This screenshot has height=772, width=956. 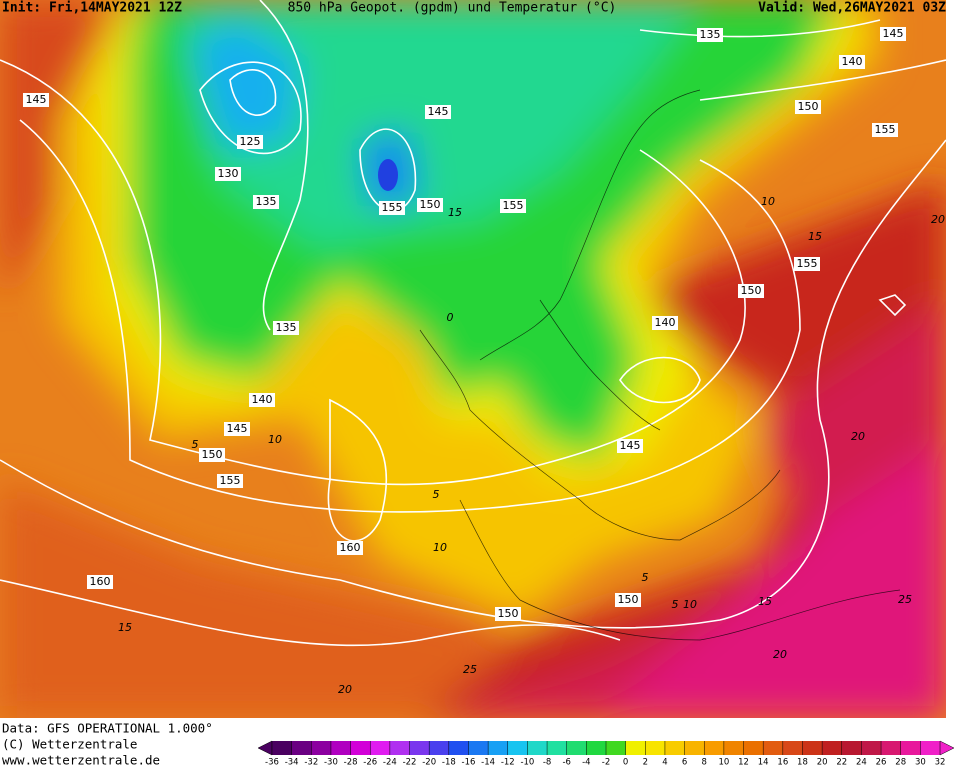 What do you see at coordinates (100, 581) in the screenshot?
I see `geopotential-label: 160` at bounding box center [100, 581].